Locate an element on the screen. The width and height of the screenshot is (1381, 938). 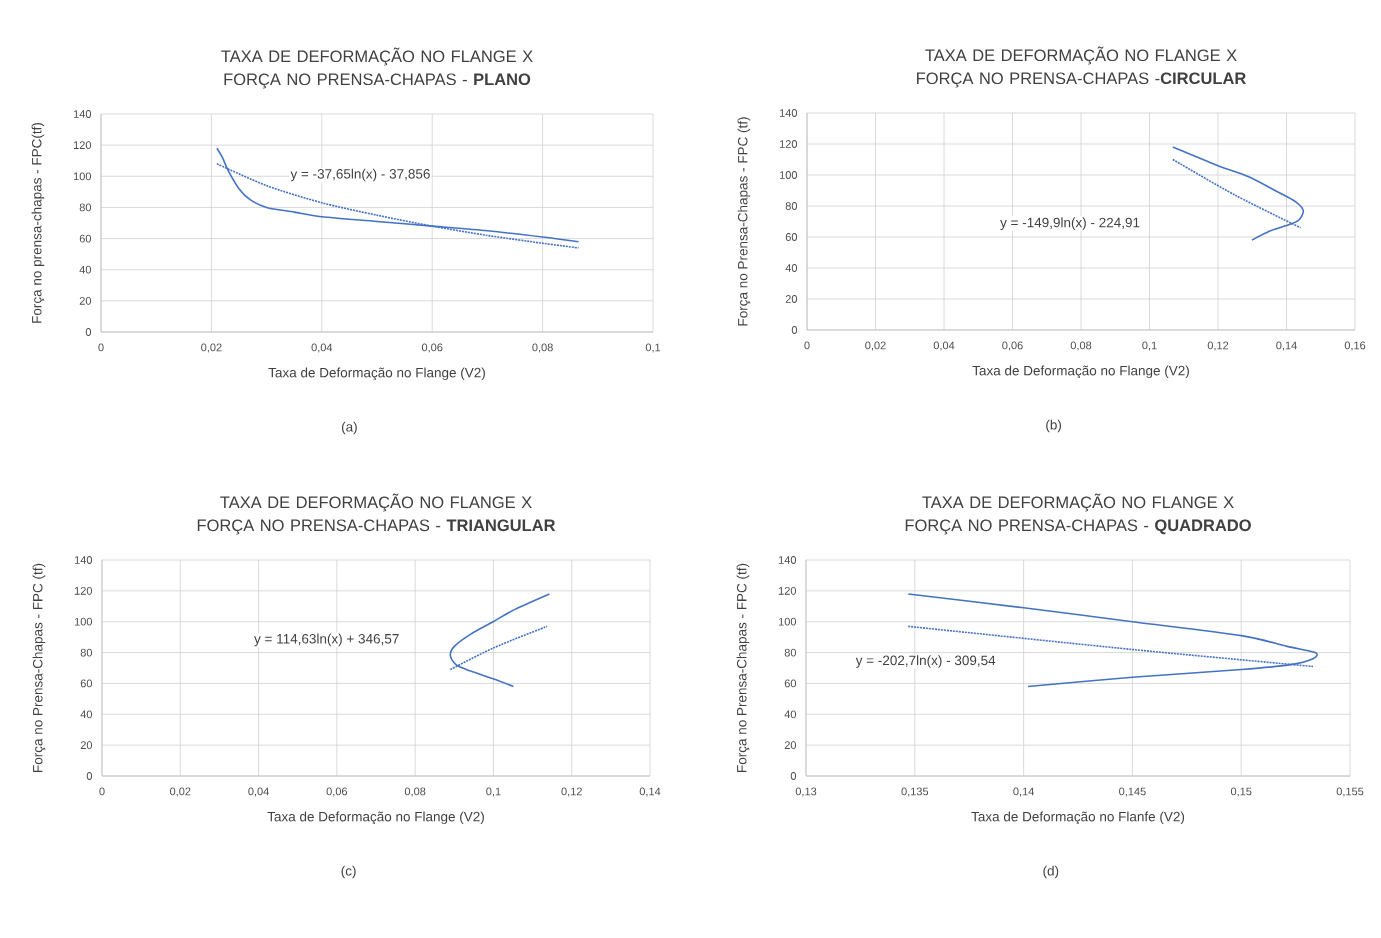
x-tick-label: 0,145 is located at coordinates (1132, 792).